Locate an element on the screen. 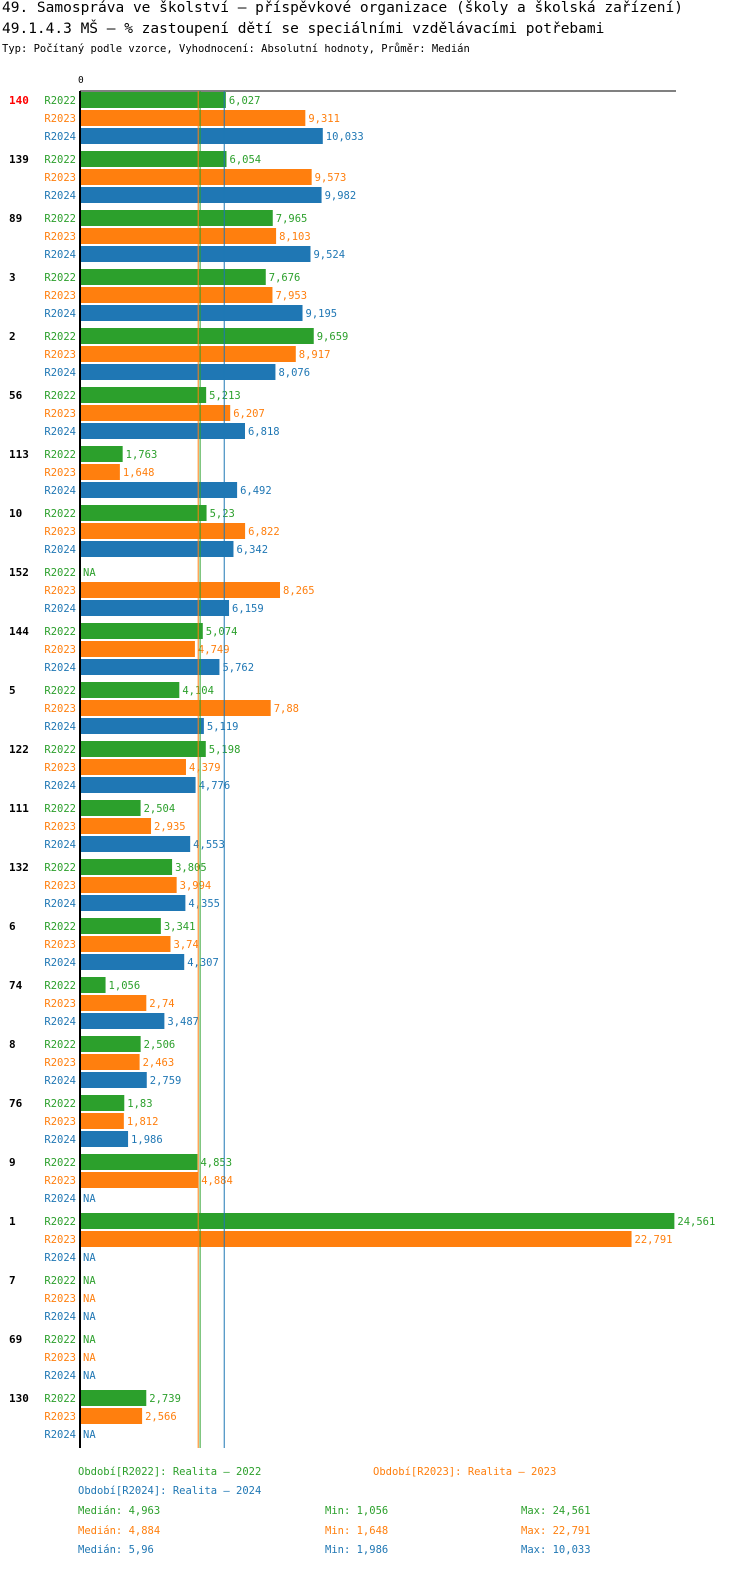  data-label: 1,812 is located at coordinates (143, 1122).